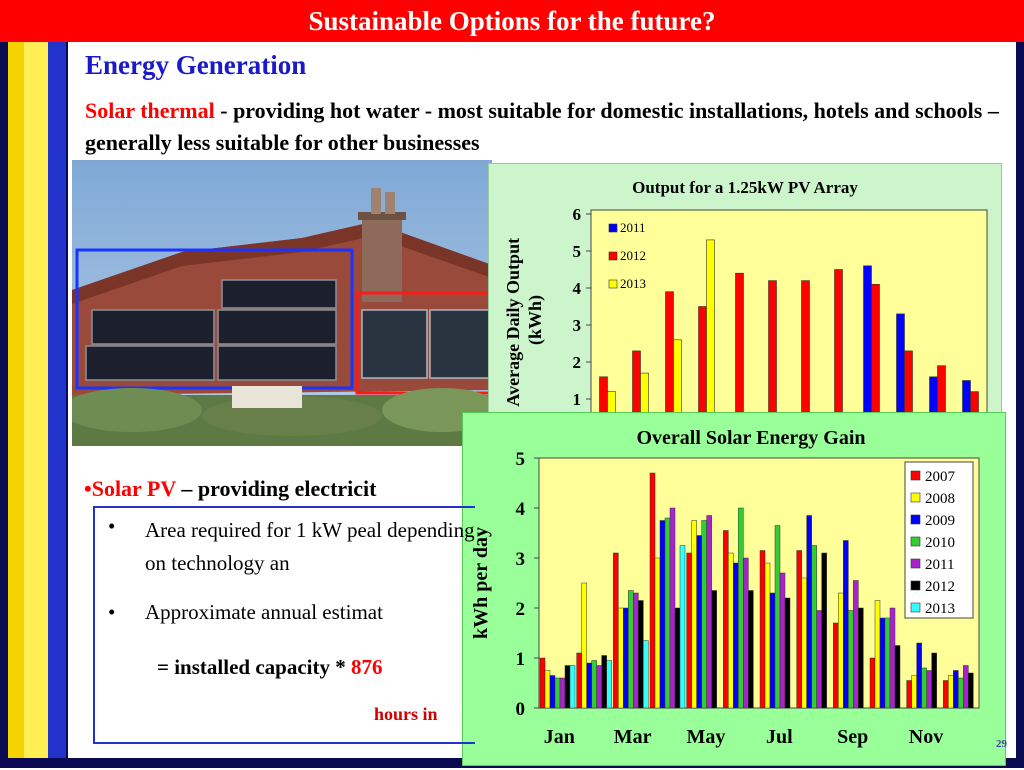 This screenshot has height=770, width=1024. I want to click on overall-xtick-label: Nov, so click(926, 737).